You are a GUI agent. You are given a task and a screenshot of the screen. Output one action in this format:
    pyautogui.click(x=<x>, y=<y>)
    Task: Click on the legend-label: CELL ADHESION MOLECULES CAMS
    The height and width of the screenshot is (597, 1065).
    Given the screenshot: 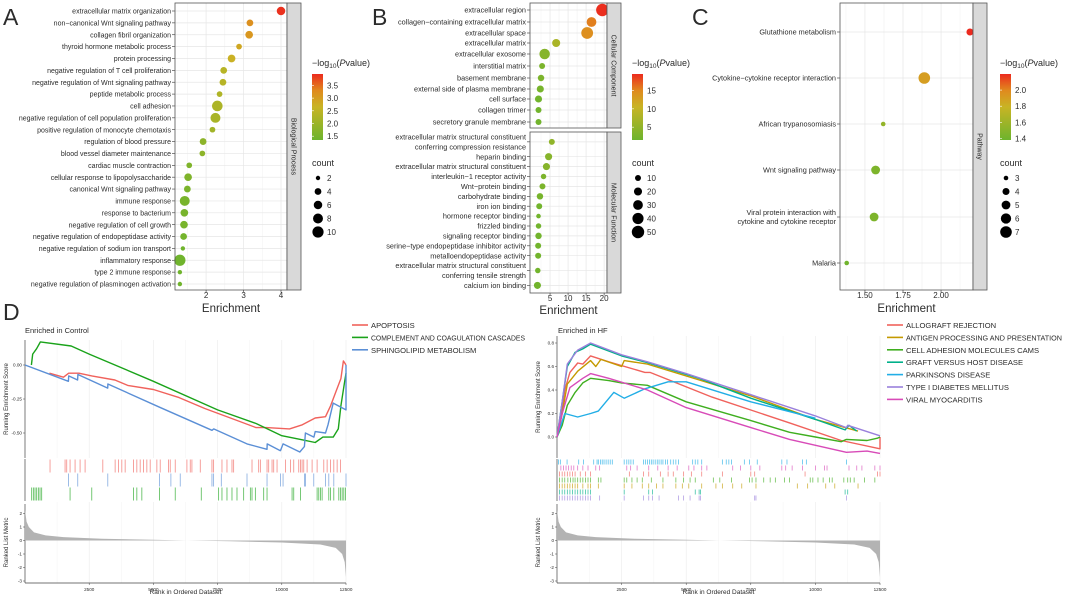 What is the action you would take?
    pyautogui.click(x=972, y=350)
    